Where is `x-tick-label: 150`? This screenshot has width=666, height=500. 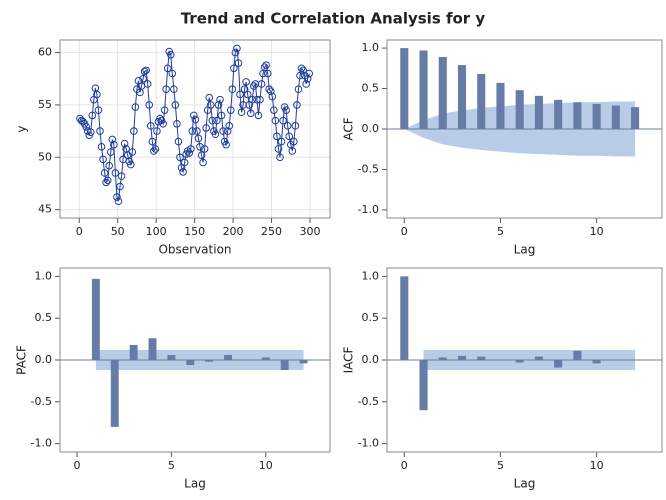 x-tick-label: 150 is located at coordinates (194, 231).